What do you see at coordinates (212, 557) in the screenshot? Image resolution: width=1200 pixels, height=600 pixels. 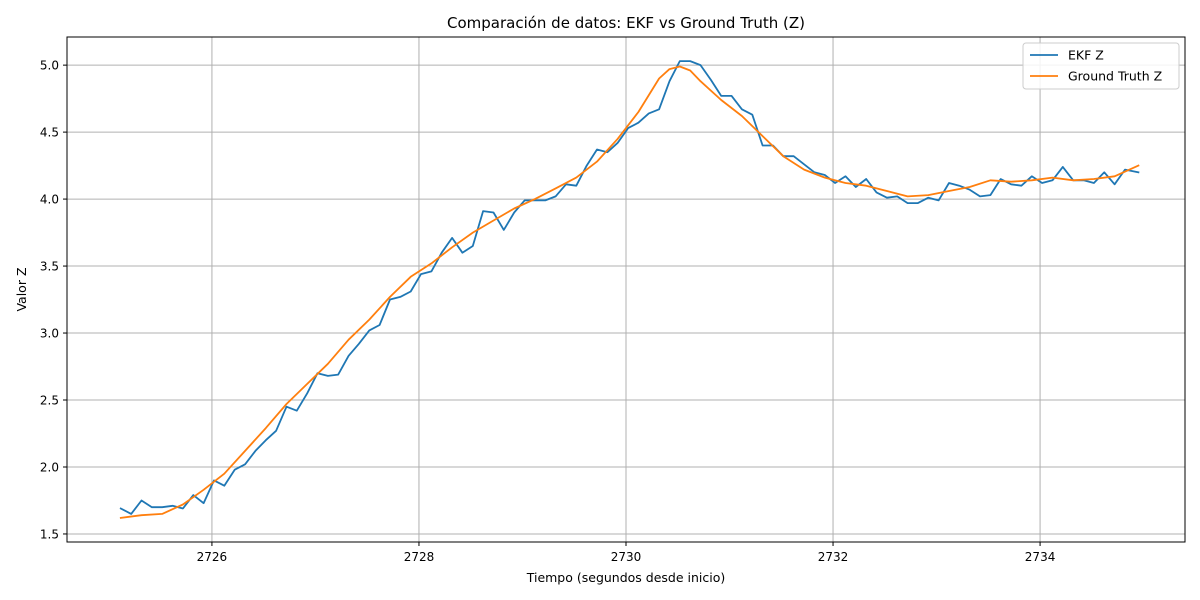 I see `x-tick-label: 2726` at bounding box center [212, 557].